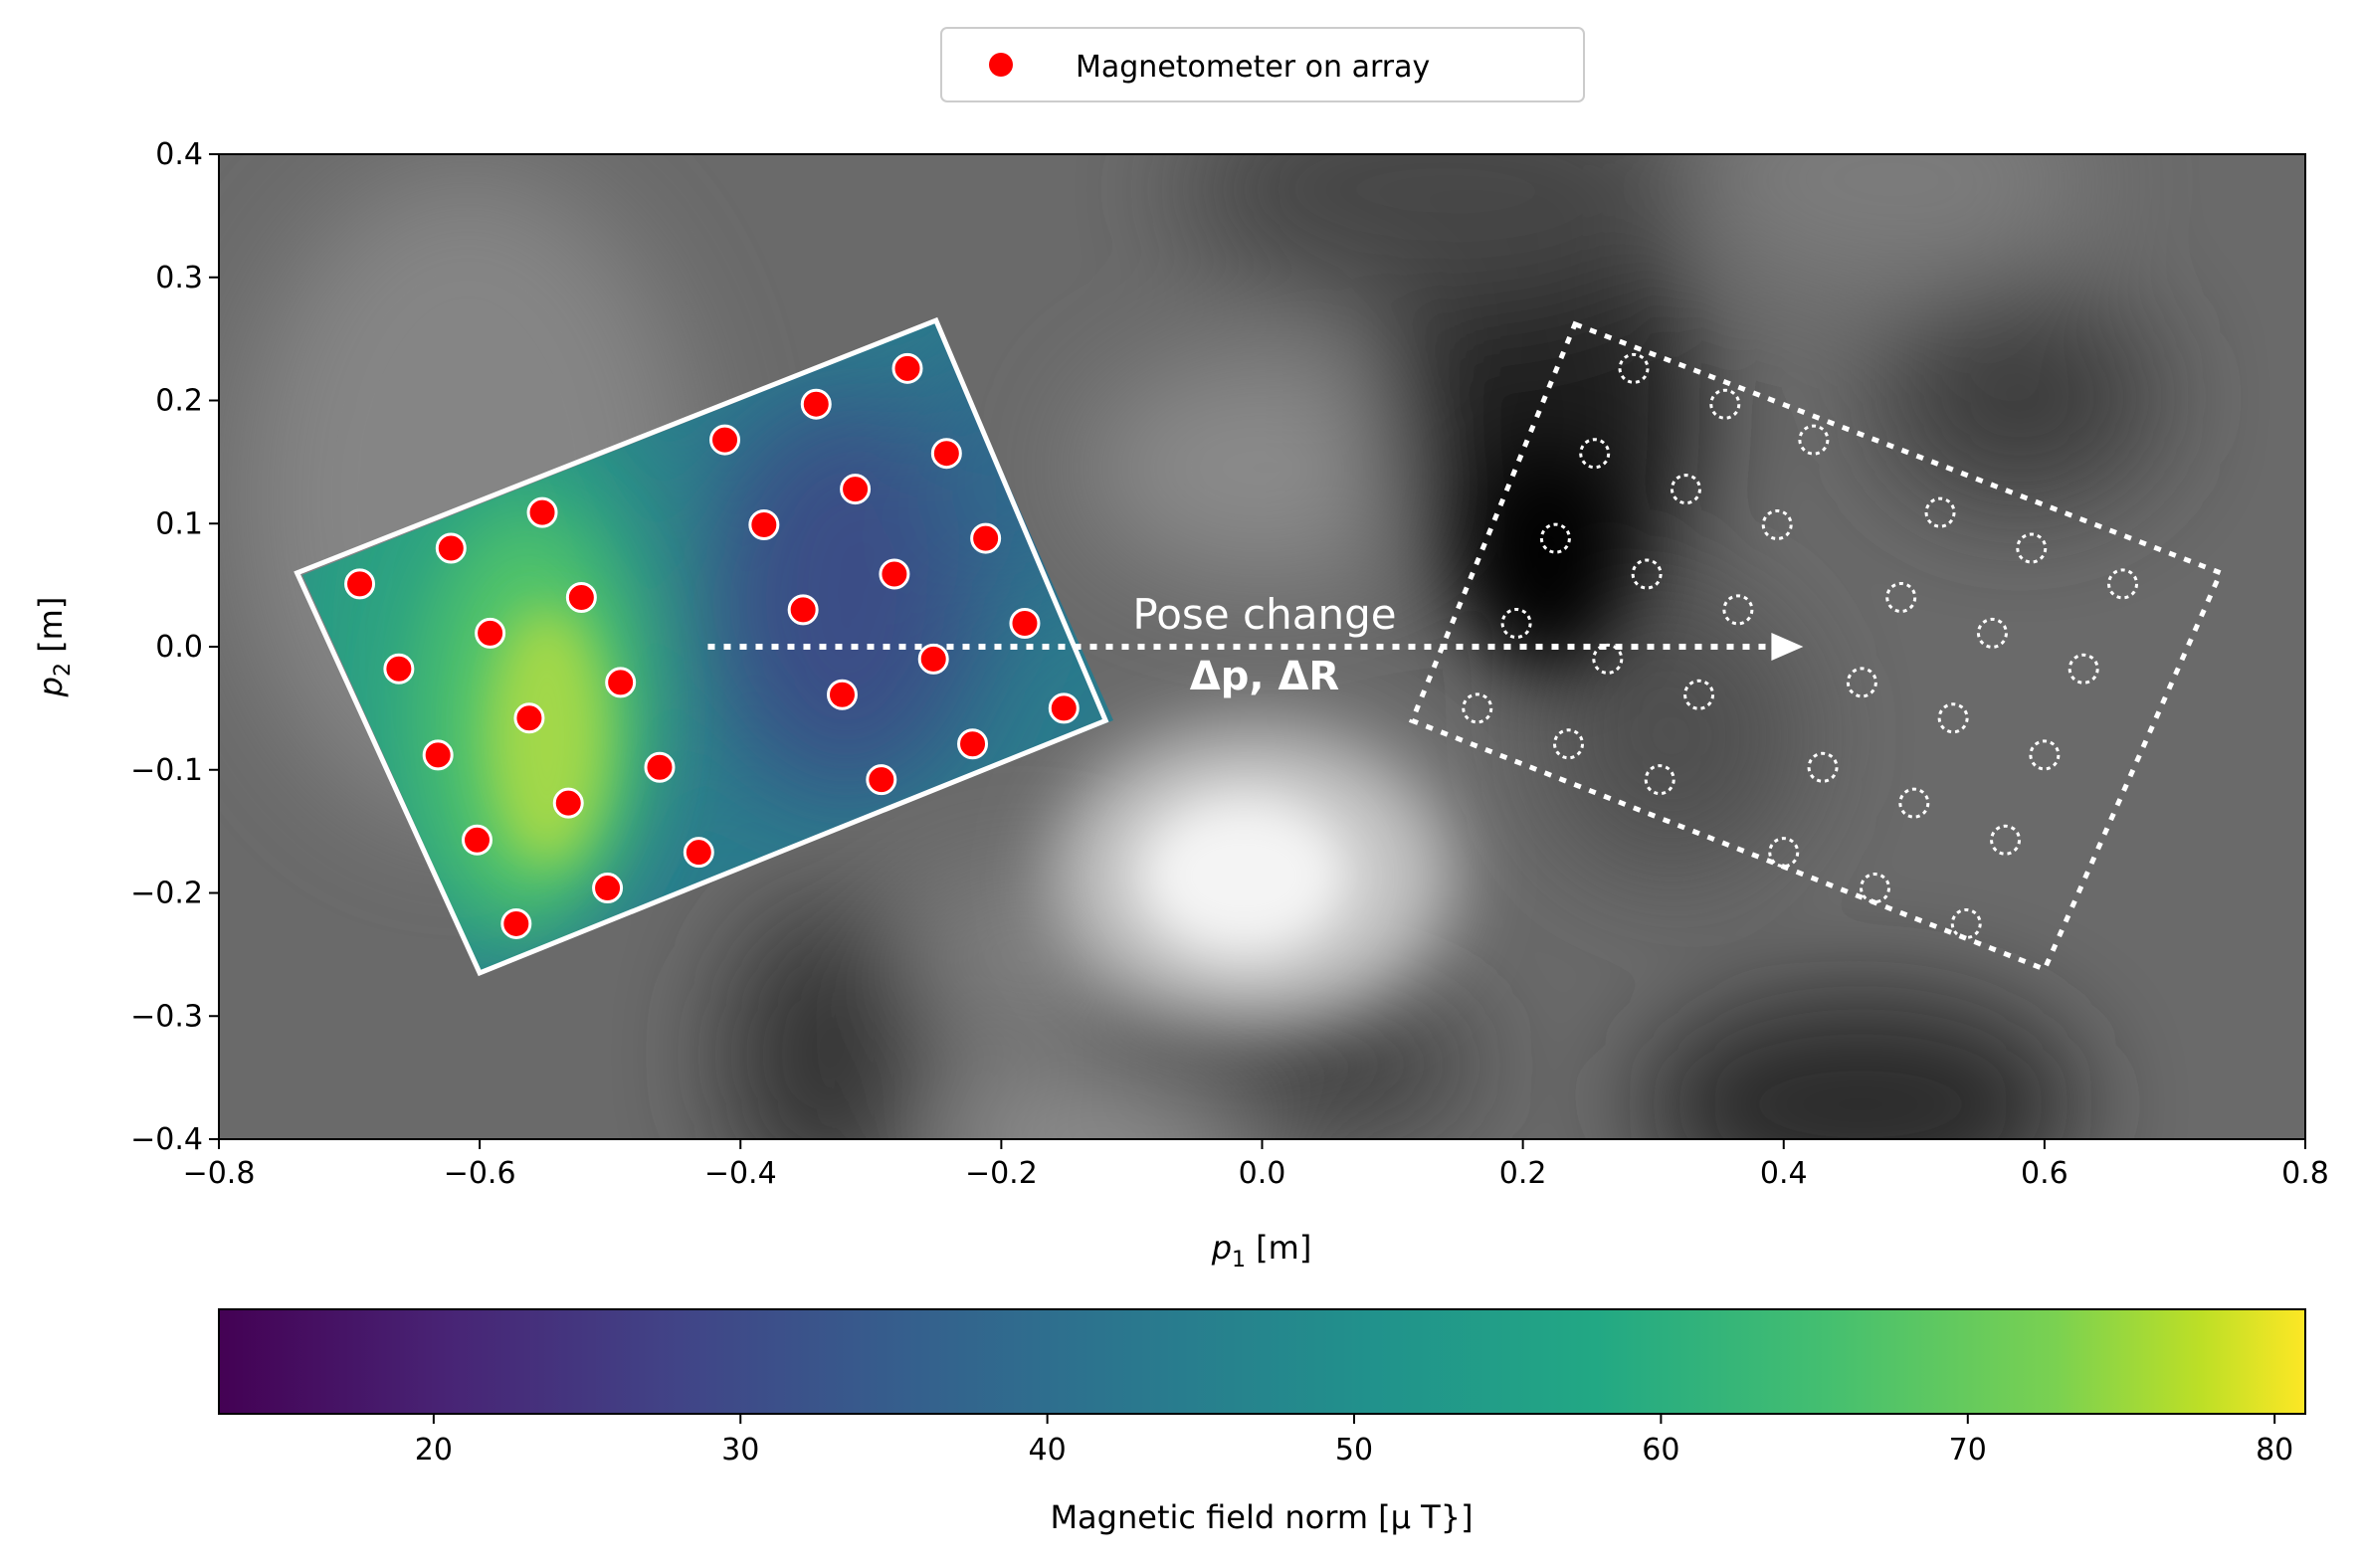 The height and width of the screenshot is (1568, 2363). What do you see at coordinates (1262, 1173) in the screenshot?
I see `x-tick-label: 0.0` at bounding box center [1262, 1173].